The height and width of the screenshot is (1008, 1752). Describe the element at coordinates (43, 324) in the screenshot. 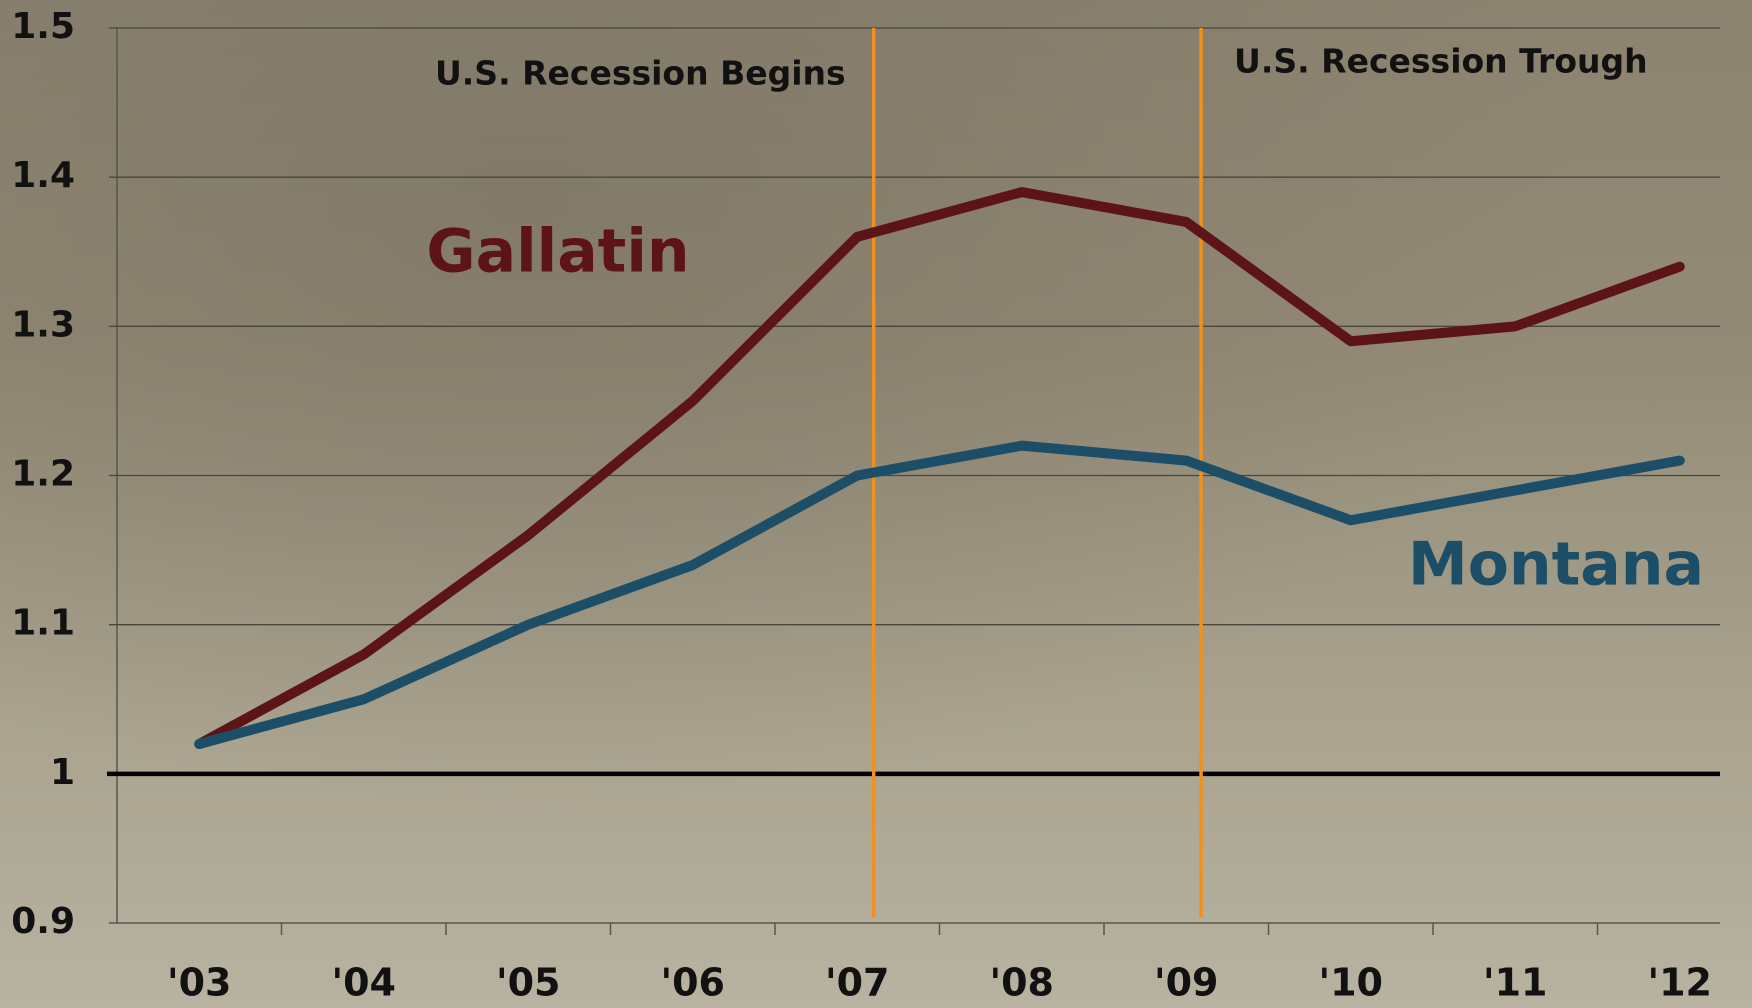

I see `y-tick-label: 1.3` at that location.